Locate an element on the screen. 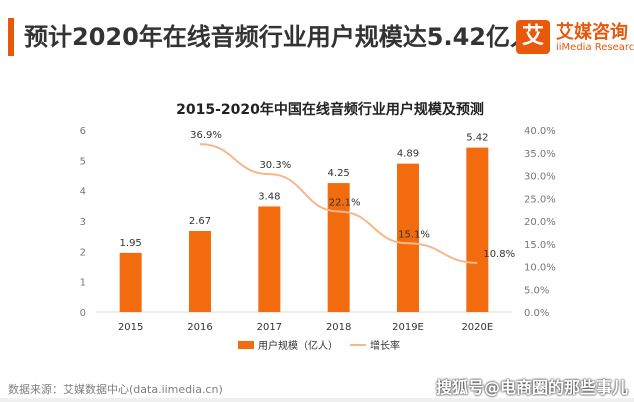  legend: 用户规模（亿人） 增长率 is located at coordinates (319, 345).